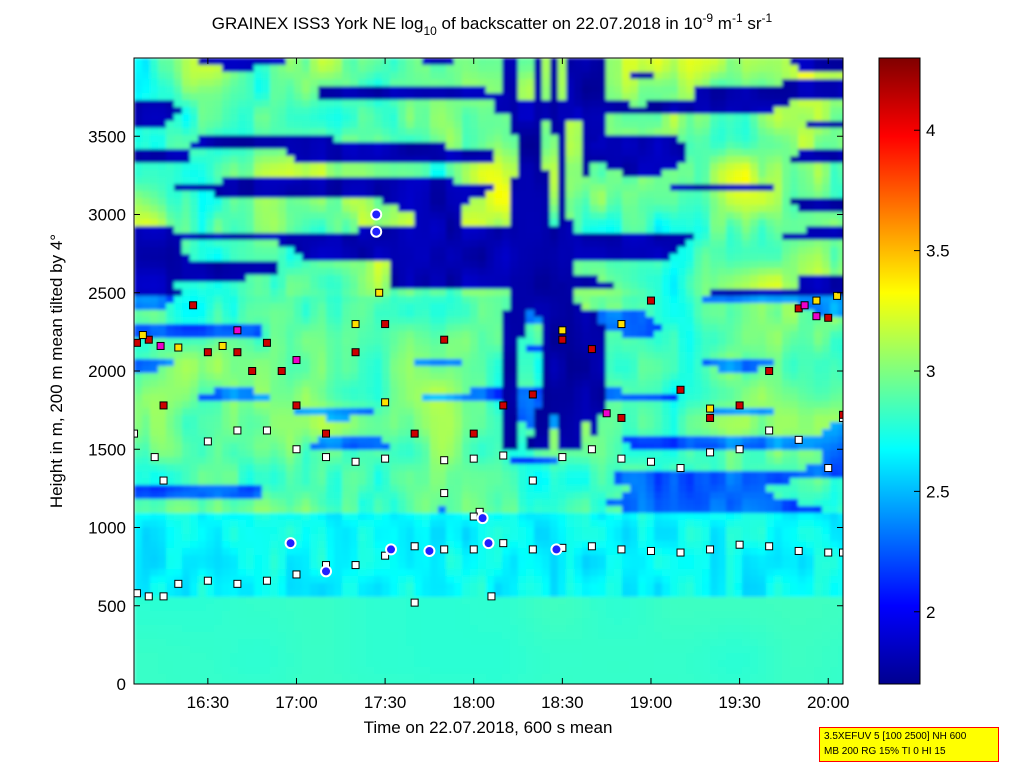 This screenshot has height=767, width=1023. Describe the element at coordinates (938, 251) in the screenshot. I see `colorbar-tick-label-3: 3.5` at that location.